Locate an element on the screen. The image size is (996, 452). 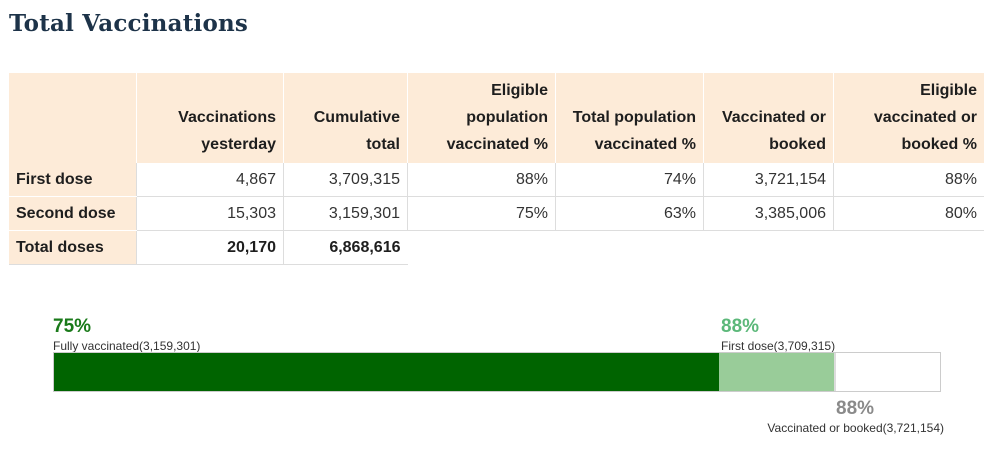
booked-label: Vaccinated or booked(3,721,154) is located at coordinates (855, 428).